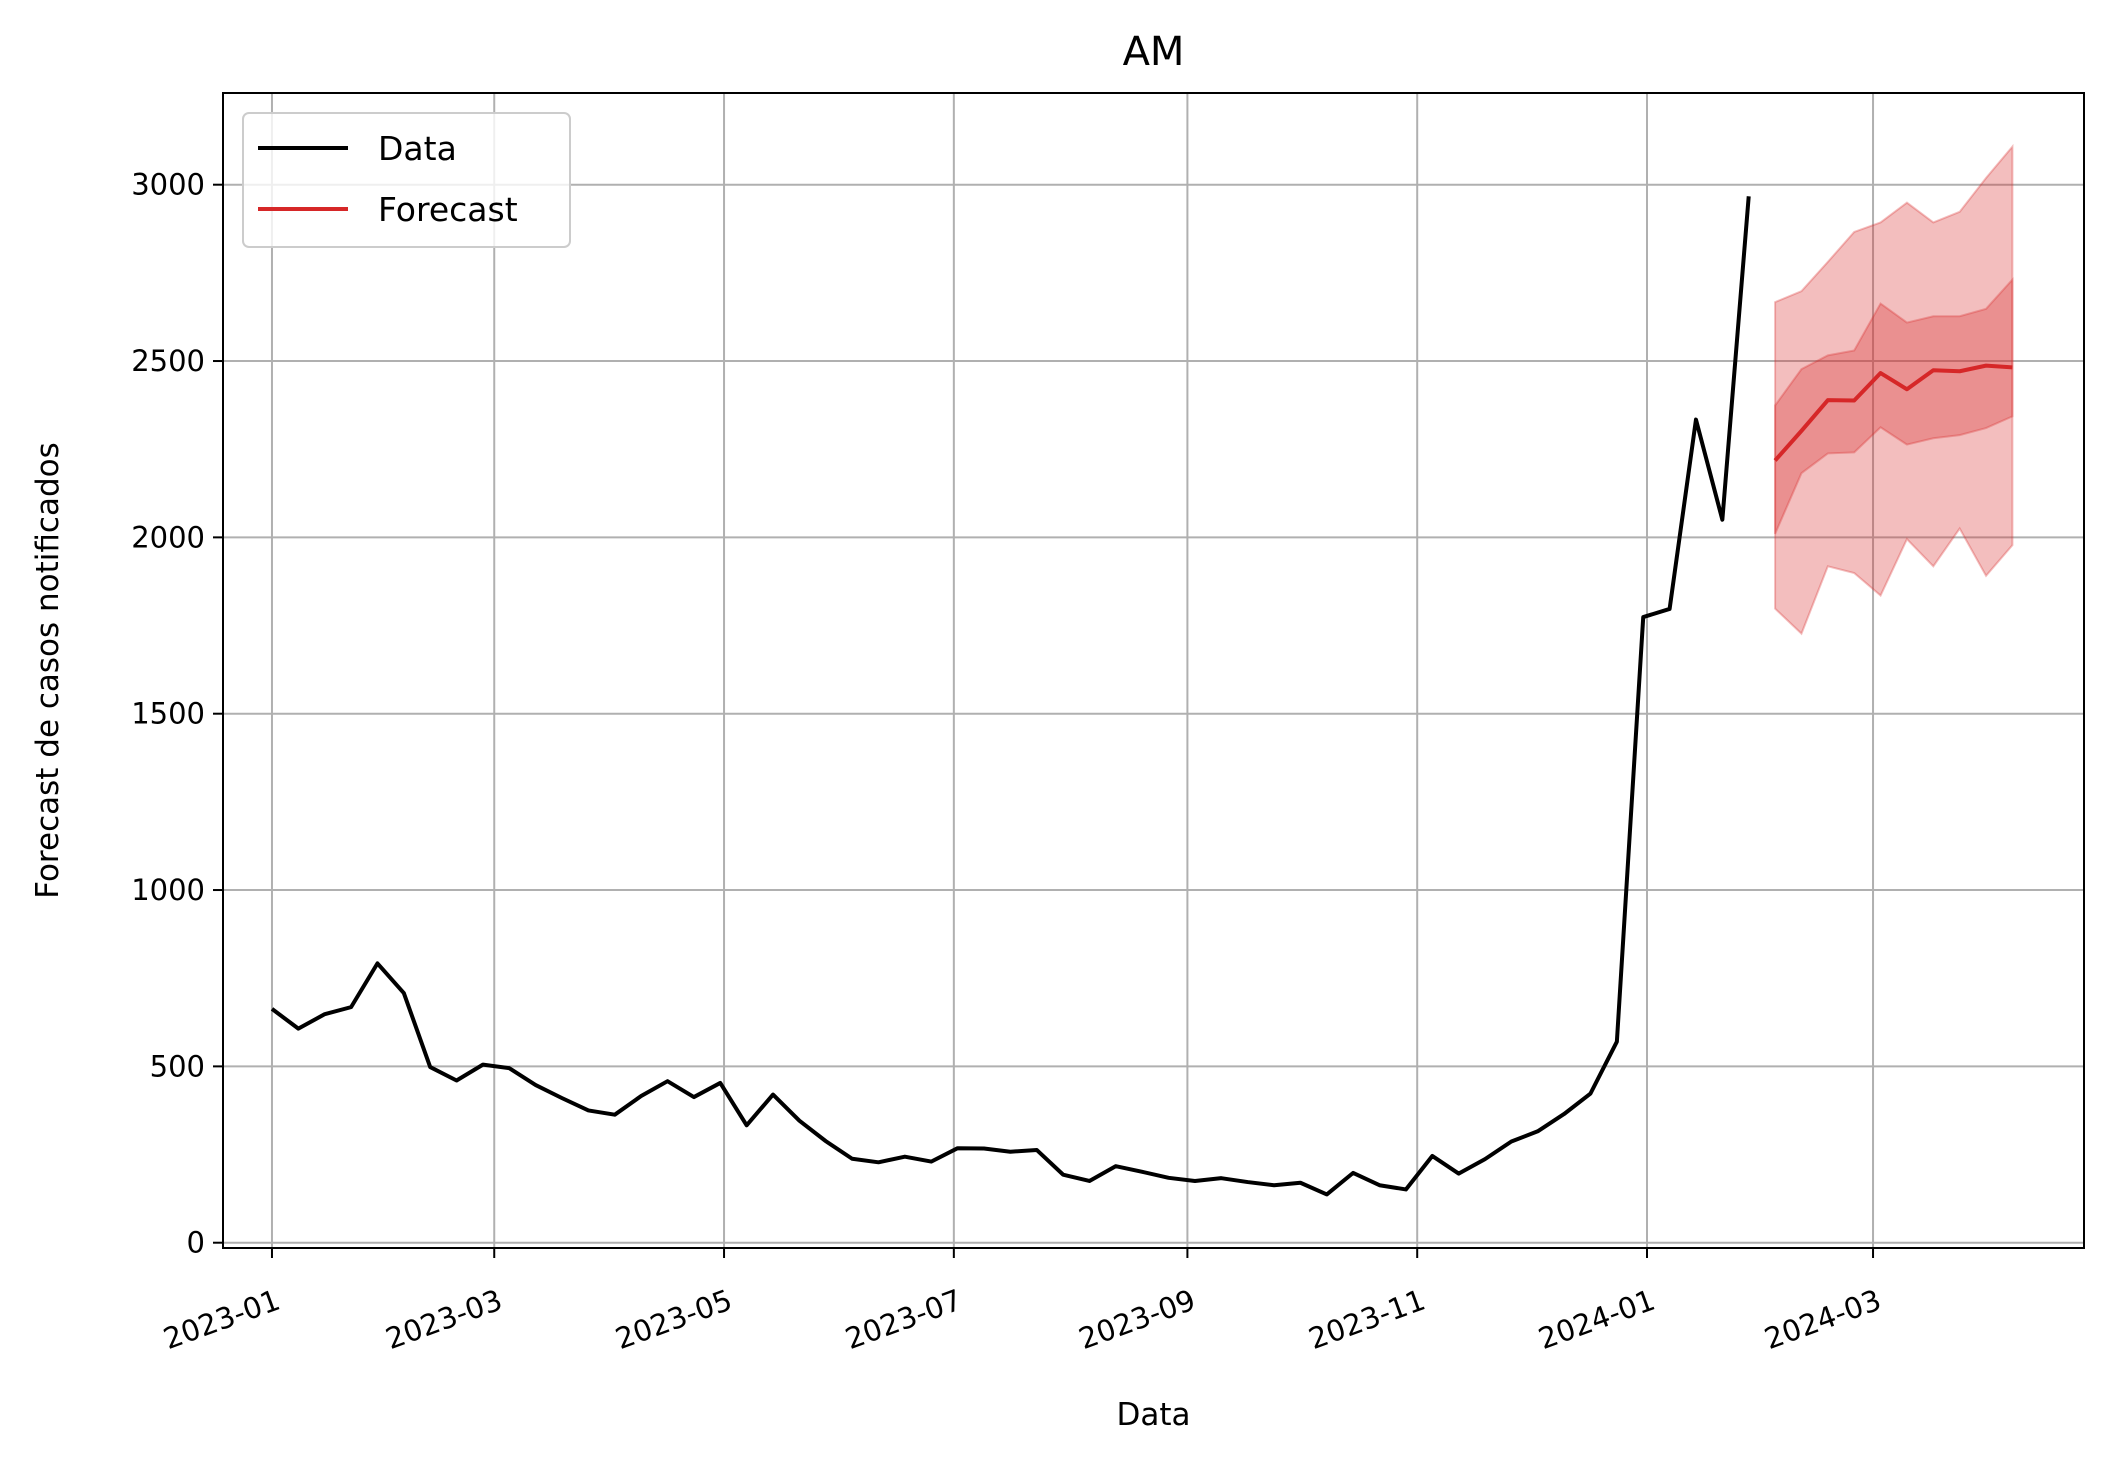  I want to click on forecast-inner-interval, so click(1894, 405).